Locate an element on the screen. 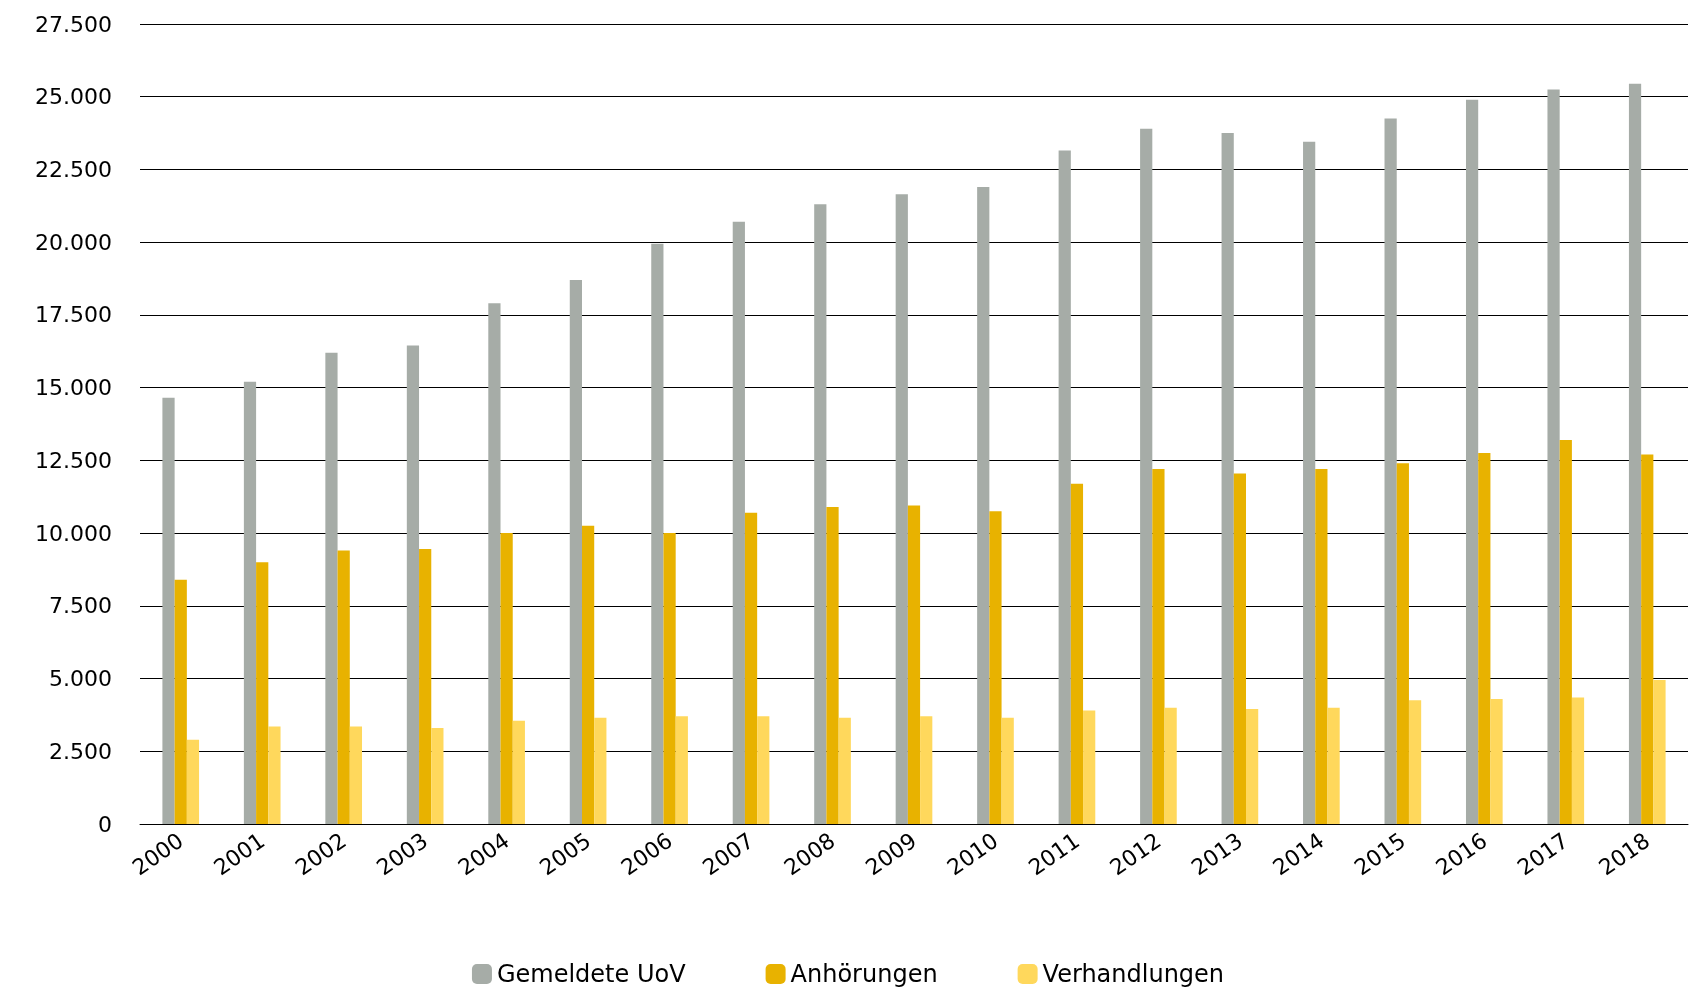 The image size is (1696, 999). legend-label: Gemeldete UoV is located at coordinates (591, 974).